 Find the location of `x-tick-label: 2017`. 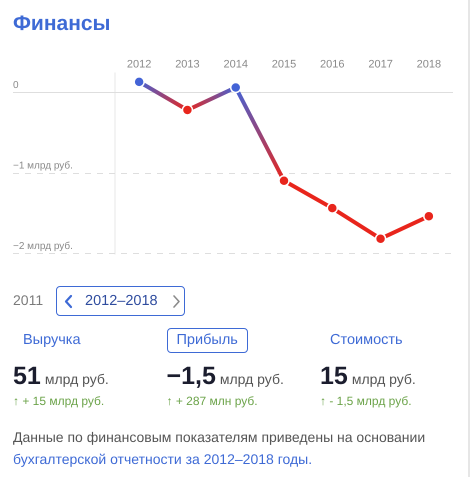

x-tick-label: 2017 is located at coordinates (380, 64).